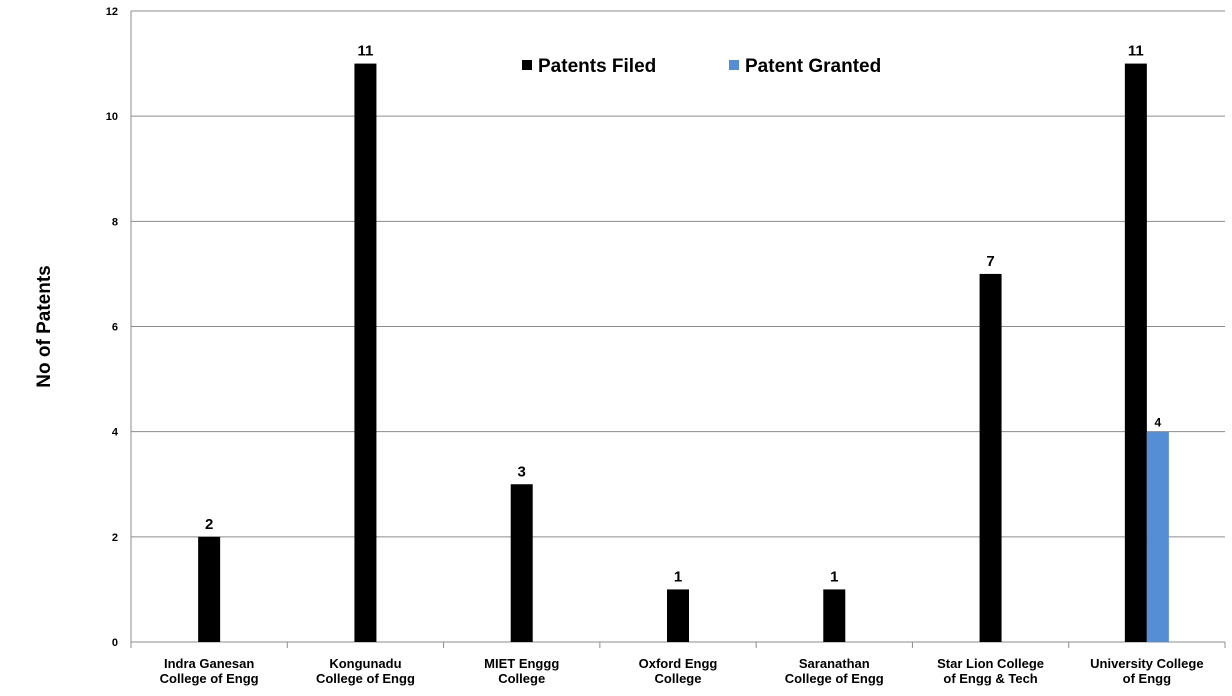  What do you see at coordinates (990, 663) in the screenshot?
I see `x-category-label-line: Star Lion College` at bounding box center [990, 663].